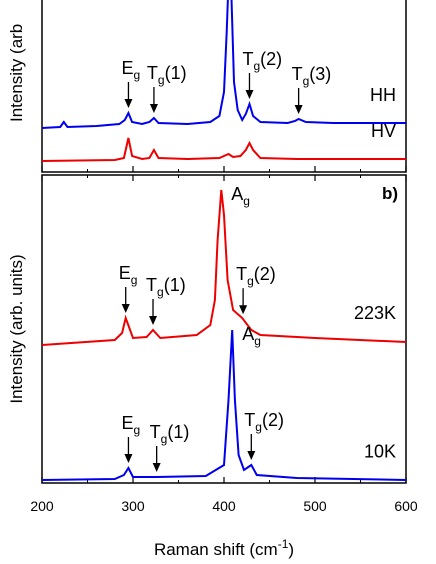 This screenshot has width=436, height=564. I want to click on x-tick-label: 400, so click(224, 506).